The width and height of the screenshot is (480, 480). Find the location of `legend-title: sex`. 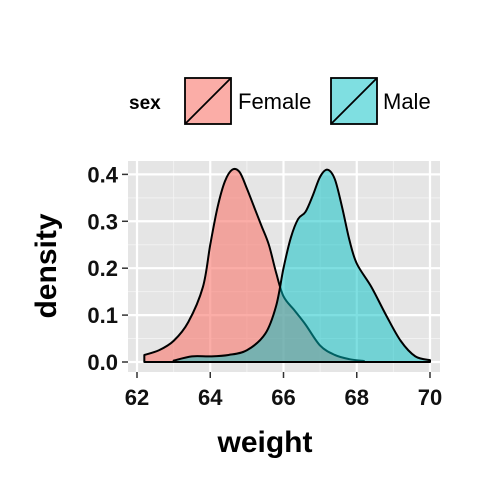

legend-title: sex is located at coordinates (145, 103).